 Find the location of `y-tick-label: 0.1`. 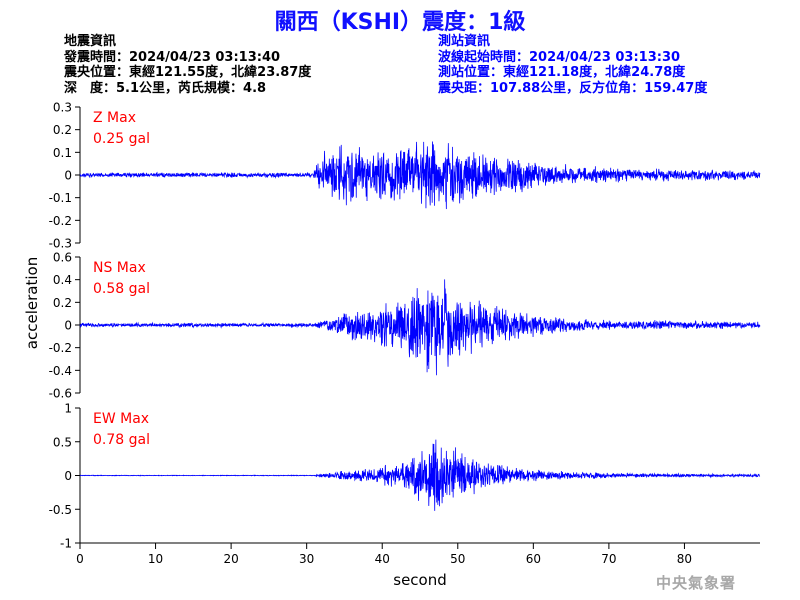

y-tick-label: 0.1 is located at coordinates (62, 153).